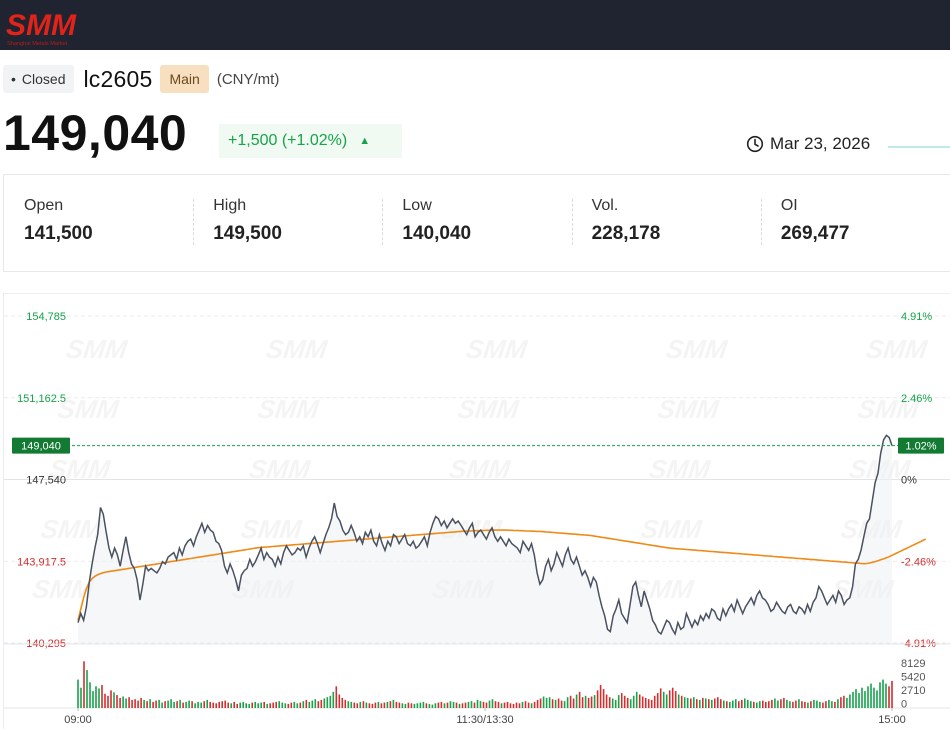 Image resolution: width=950 pixels, height=730 pixels. Describe the element at coordinates (919, 147) in the screenshot. I see `date-underline-accent` at that location.